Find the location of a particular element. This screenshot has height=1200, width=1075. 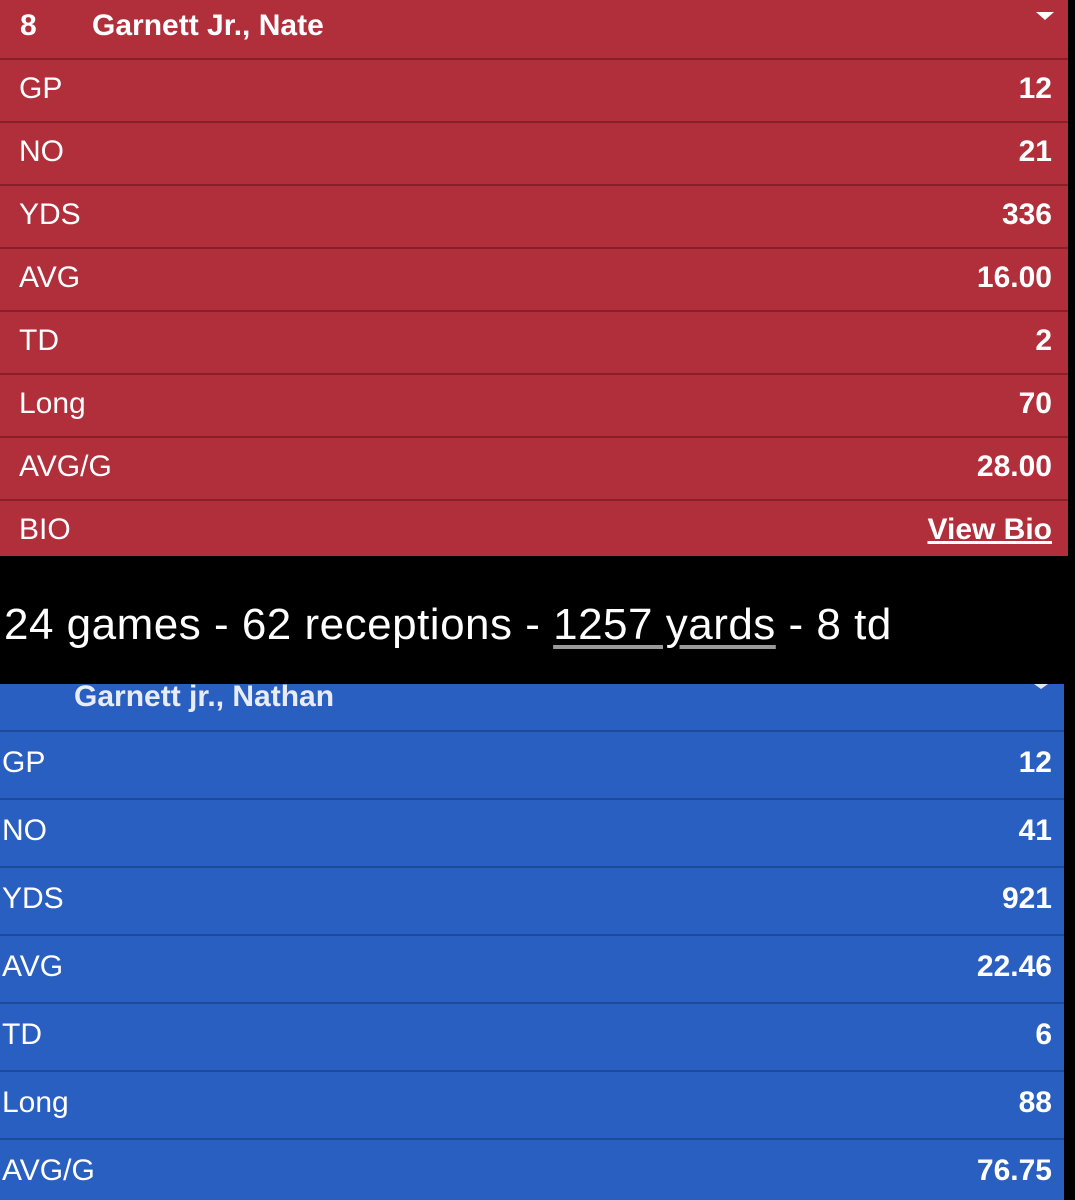

stat-value: 22.46 is located at coordinates (1014, 966).